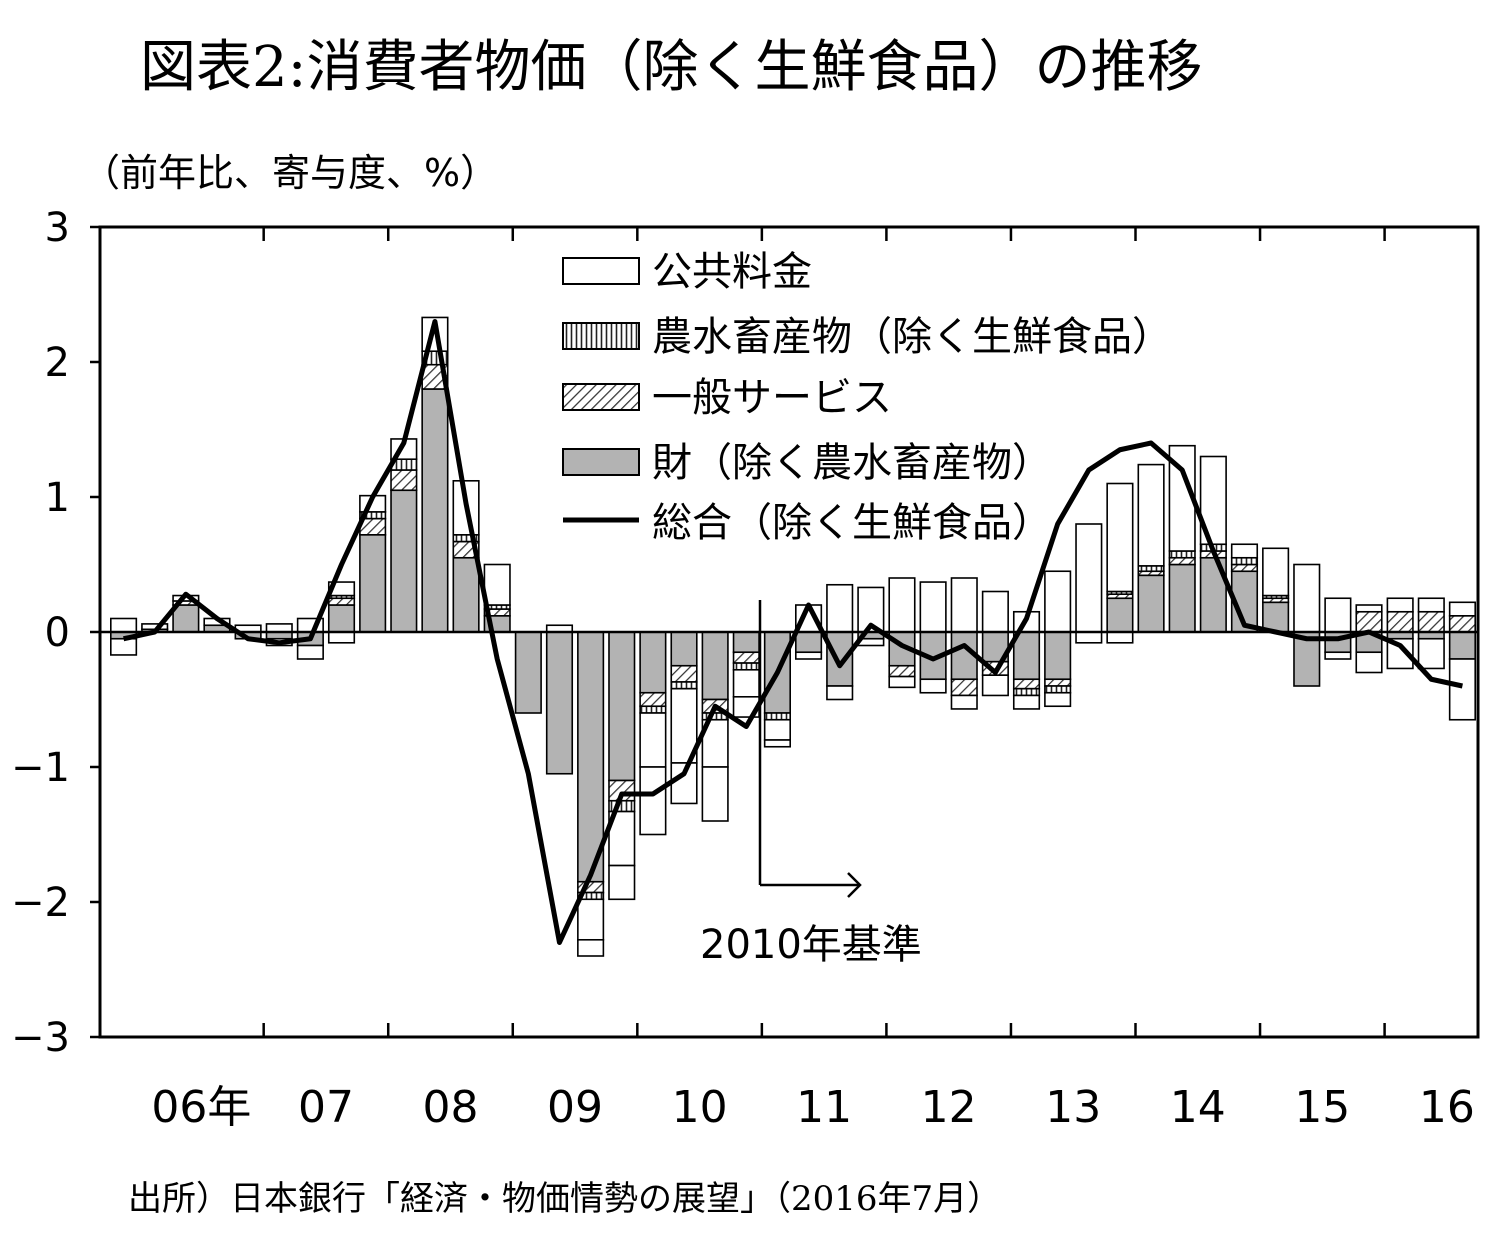  Describe the element at coordinates (601, 462) in the screenshot. I see `legend-swatch-goods` at that location.